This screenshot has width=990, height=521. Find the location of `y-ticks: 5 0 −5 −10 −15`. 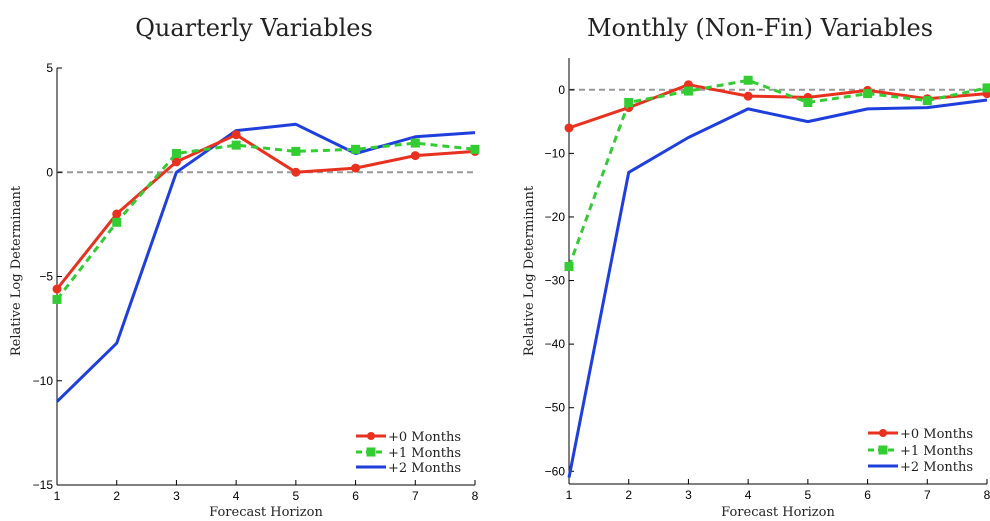

y-ticks: 5 0 −5 −10 −15 is located at coordinates (47, 276).